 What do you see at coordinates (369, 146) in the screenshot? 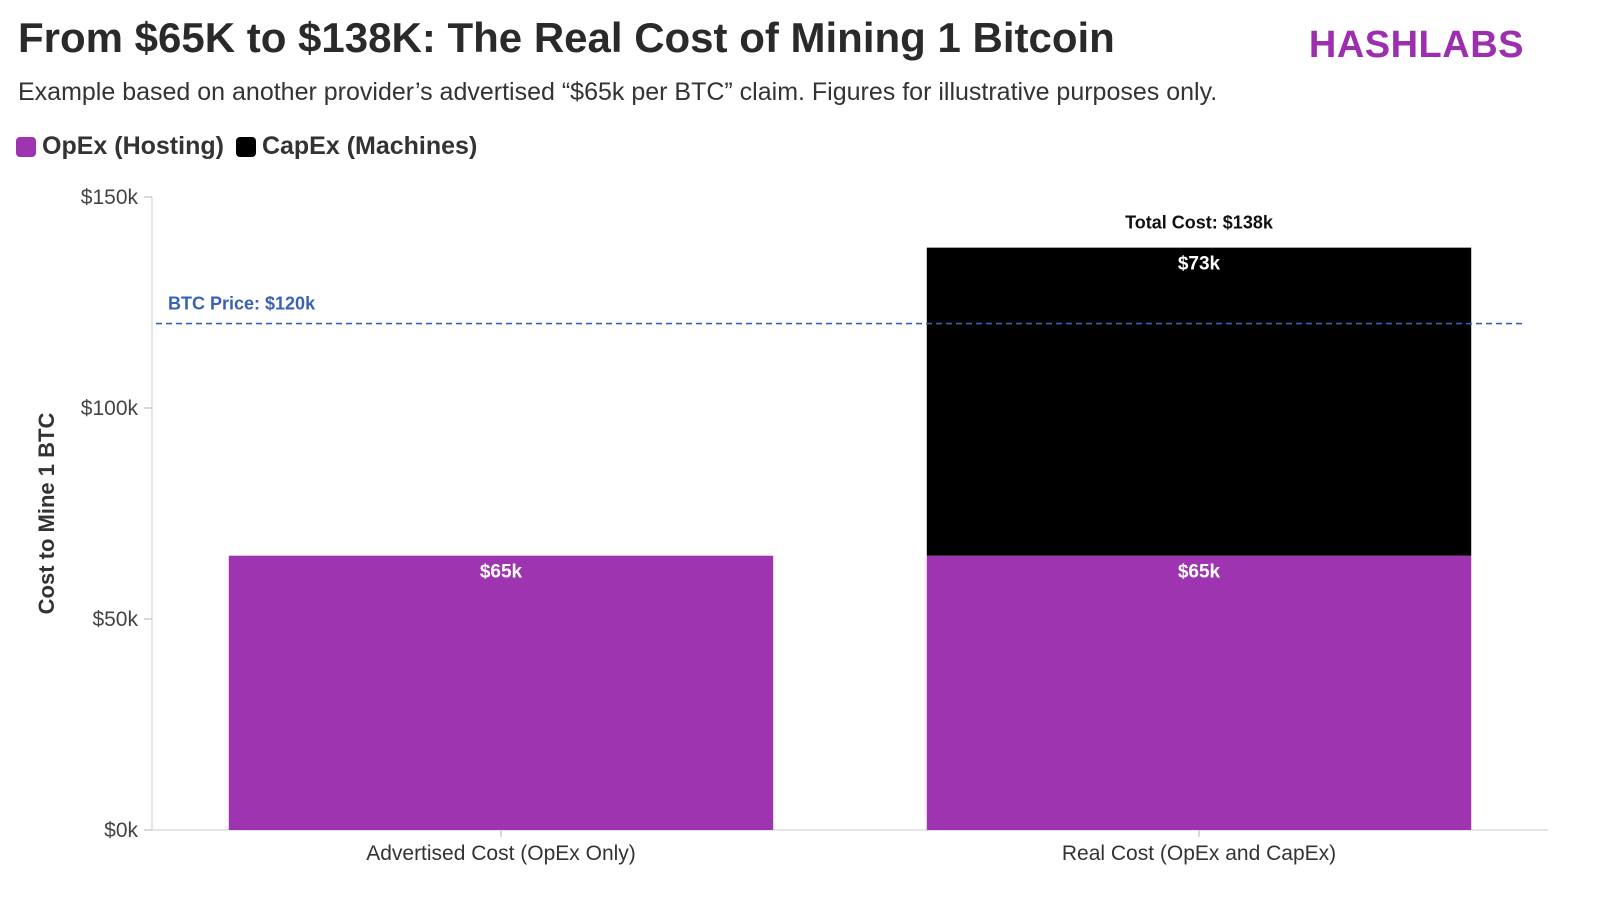
I see `legend-label-capex: CapEx (Machines)` at bounding box center [369, 146].